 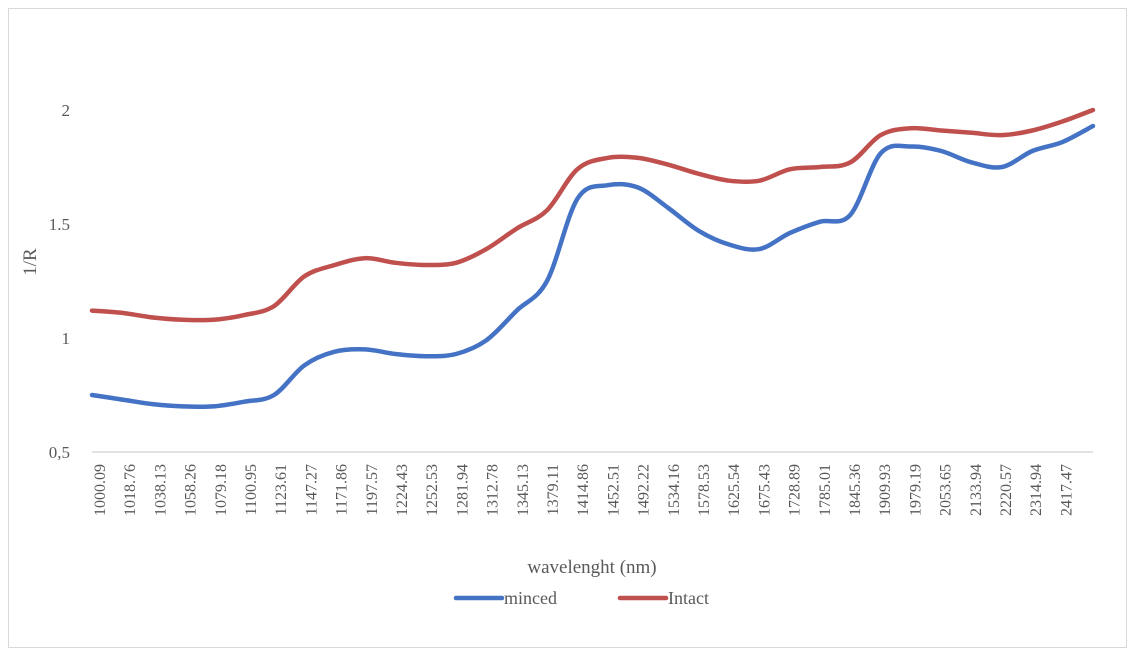 What do you see at coordinates (915, 490) in the screenshot?
I see `x-tick-label: 1979.19` at bounding box center [915, 490].